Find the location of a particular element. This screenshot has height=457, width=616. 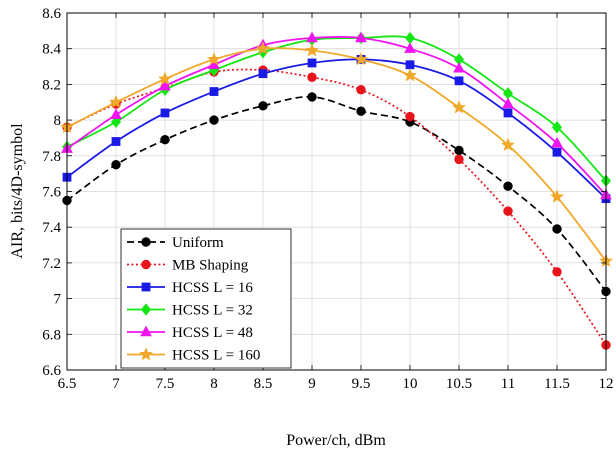

x-tick-label: 9 is located at coordinates (312, 384).